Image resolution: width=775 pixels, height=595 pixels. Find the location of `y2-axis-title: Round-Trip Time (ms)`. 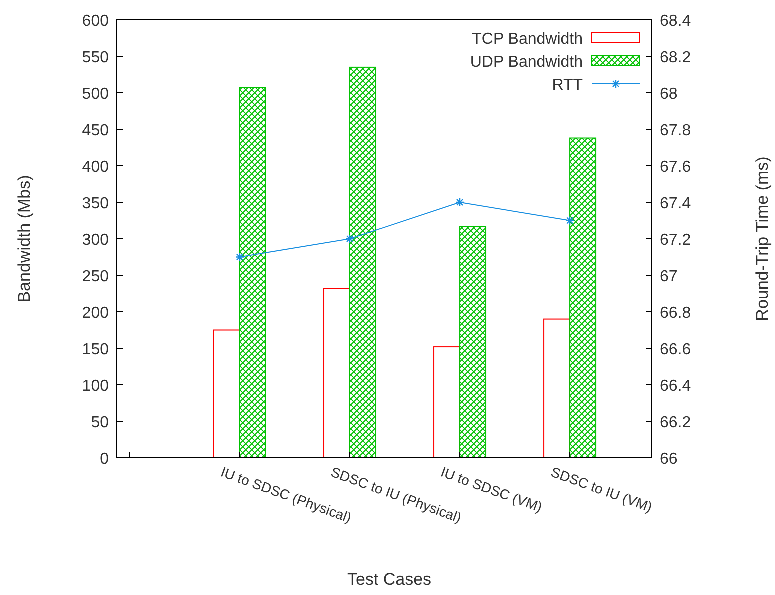

y2-axis-title: Round-Trip Time (ms) is located at coordinates (762, 239).